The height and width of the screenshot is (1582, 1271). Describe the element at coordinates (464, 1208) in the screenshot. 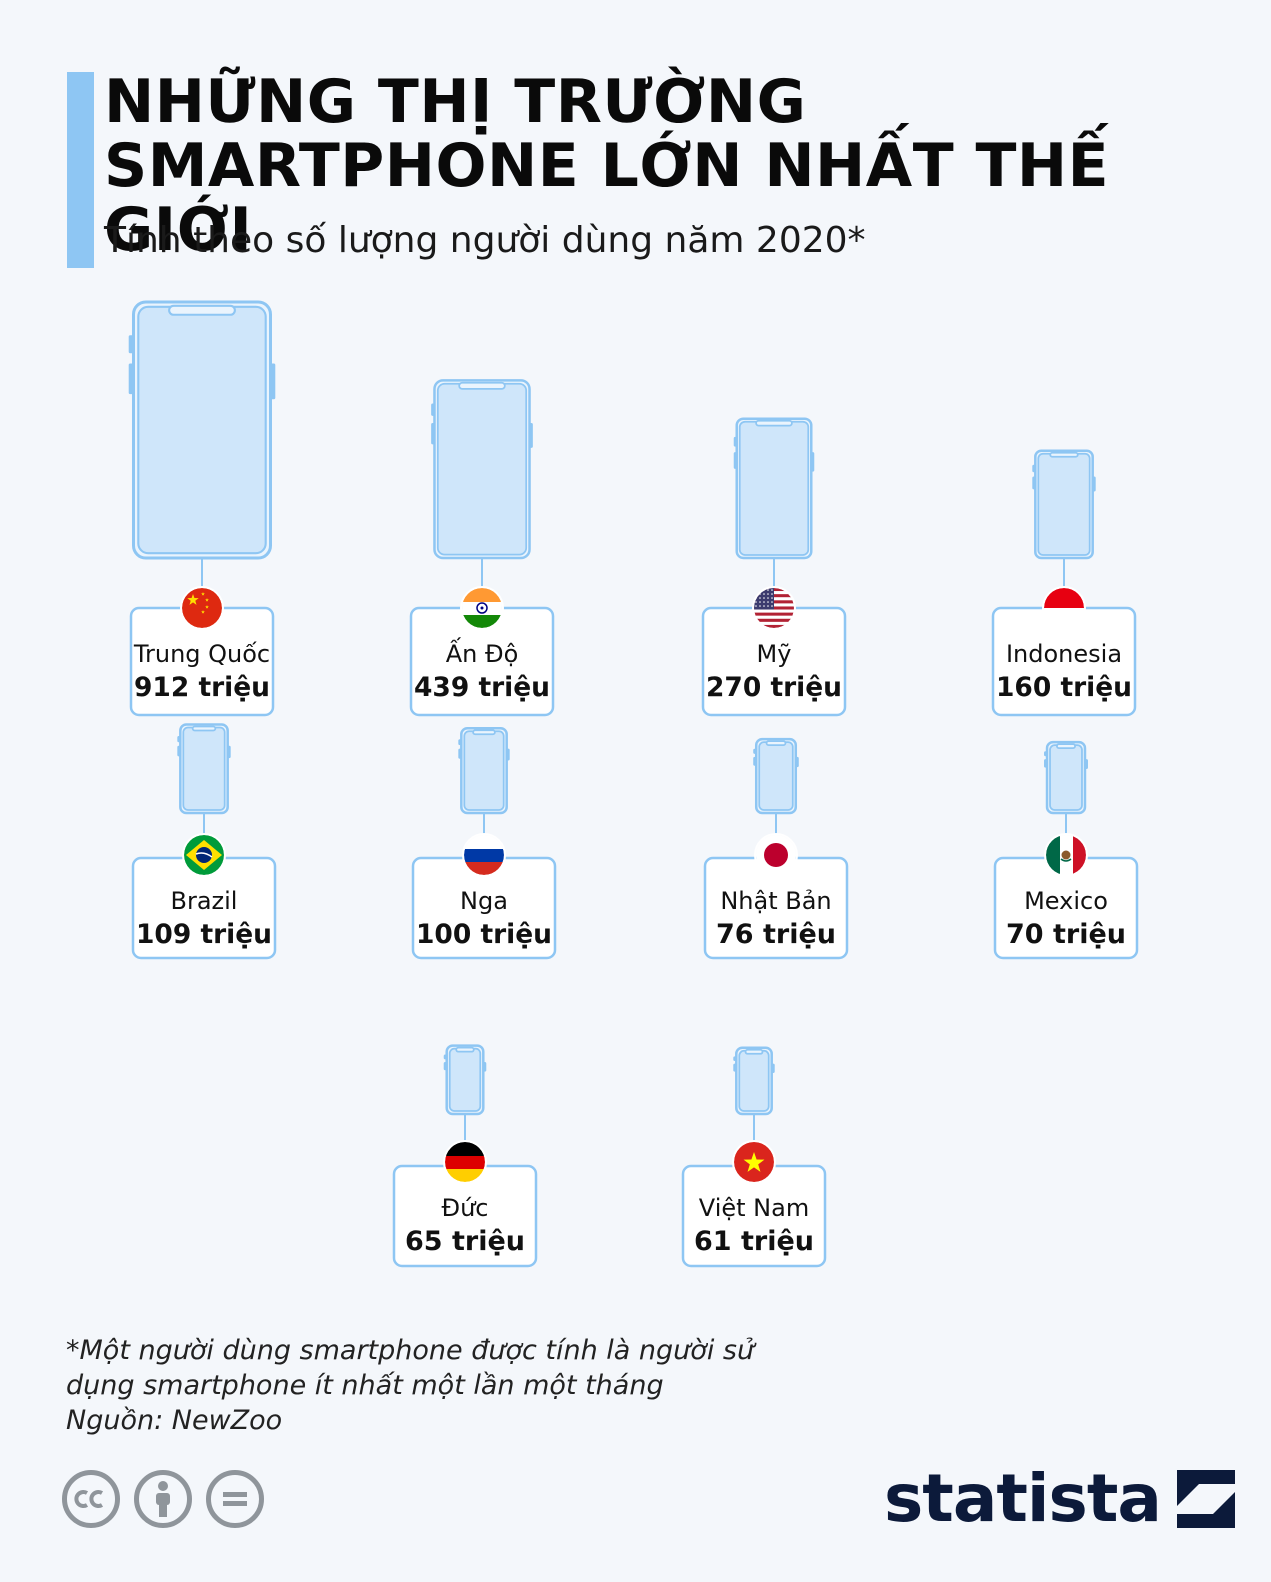

I see `market-name: Đức` at that location.